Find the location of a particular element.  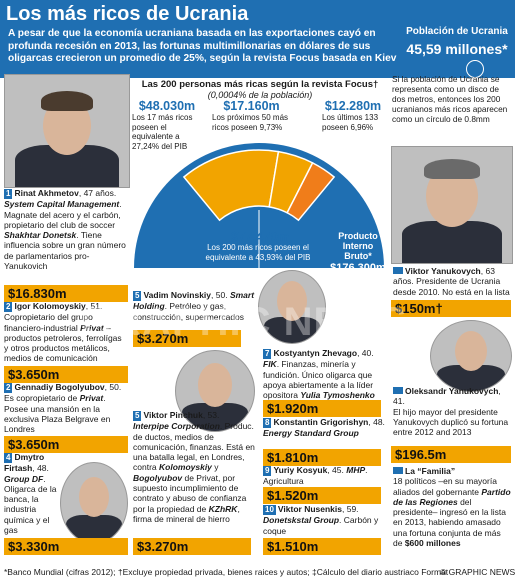

company-name: System Capital Management is located at coordinates (62, 204).